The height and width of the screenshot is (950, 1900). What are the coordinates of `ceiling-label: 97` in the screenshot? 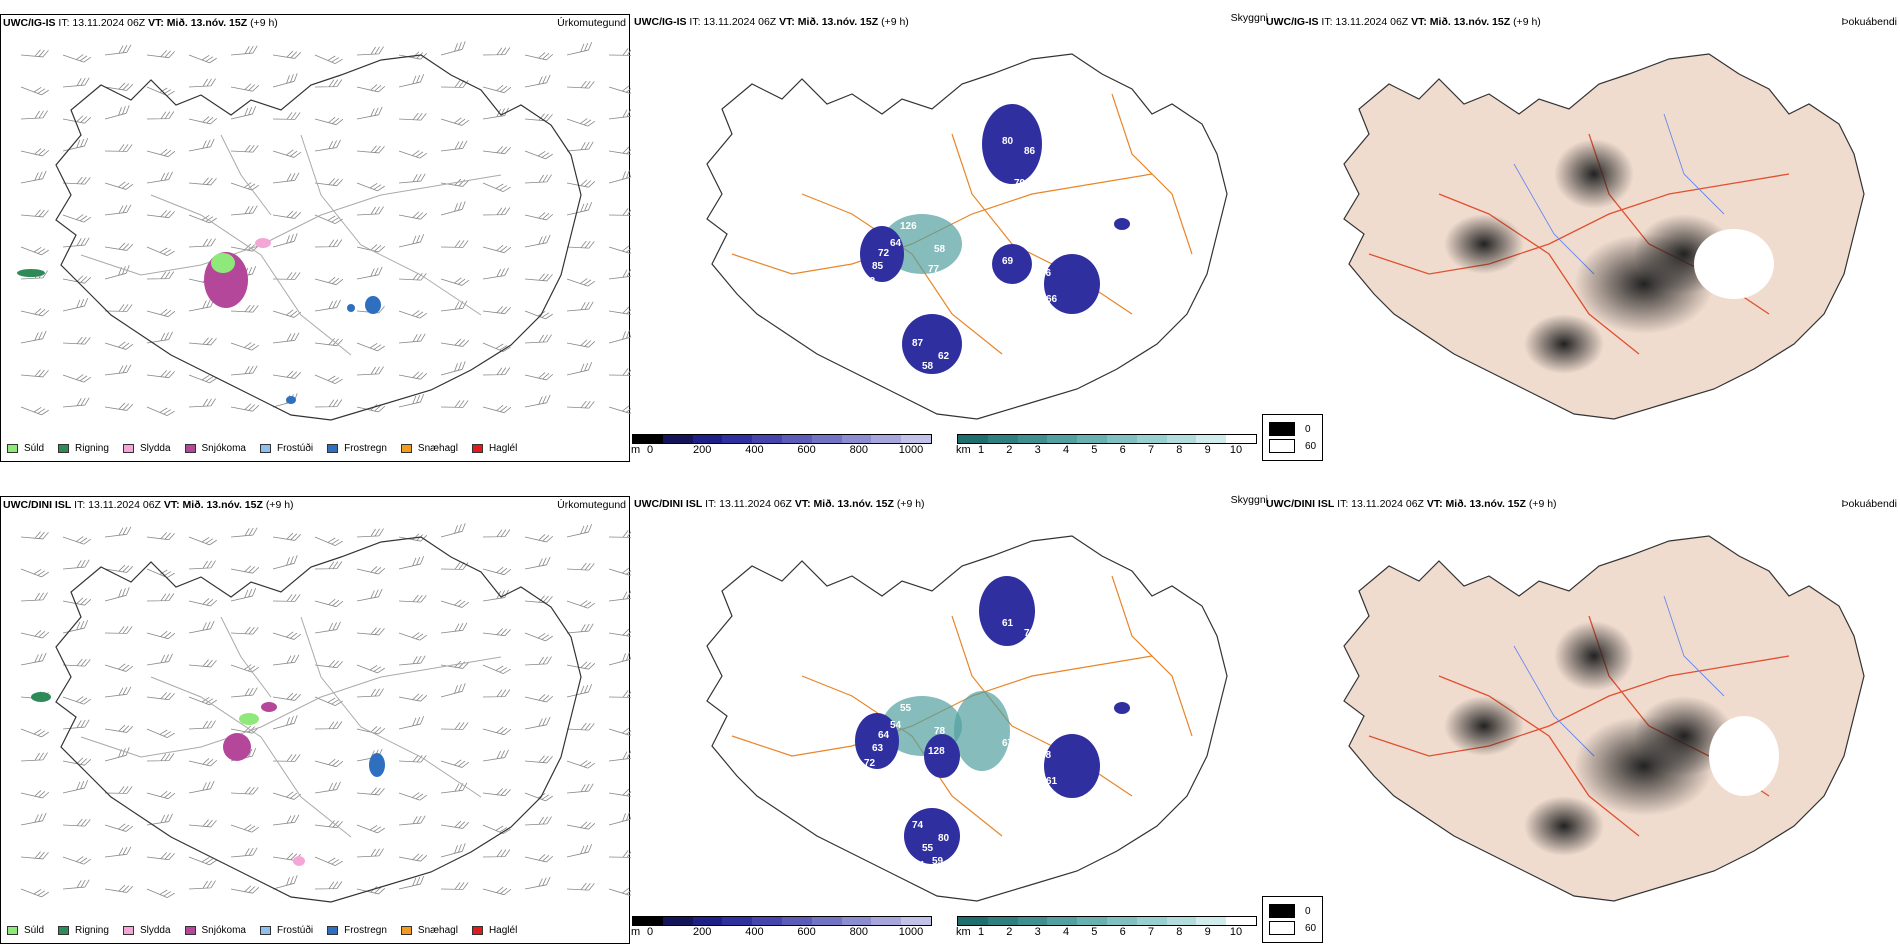 It's located at (1068, 698).